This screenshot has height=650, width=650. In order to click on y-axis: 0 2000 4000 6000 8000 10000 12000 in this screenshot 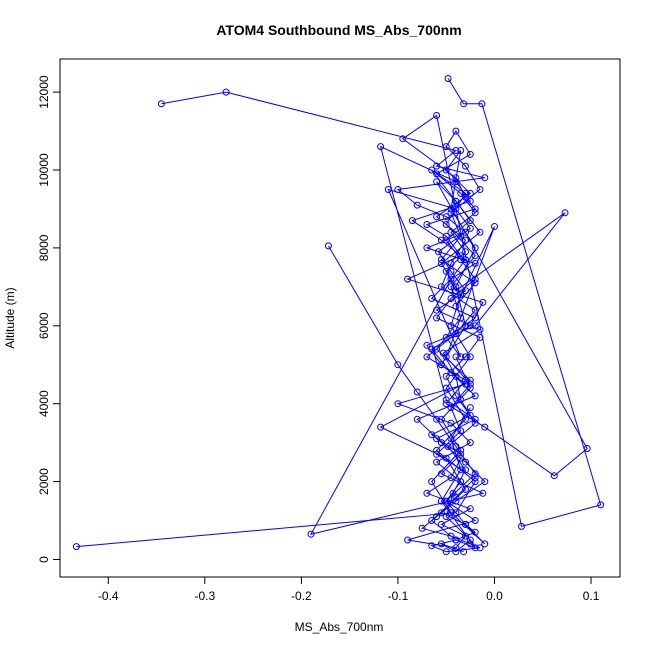, I will do `click(49, 319)`.